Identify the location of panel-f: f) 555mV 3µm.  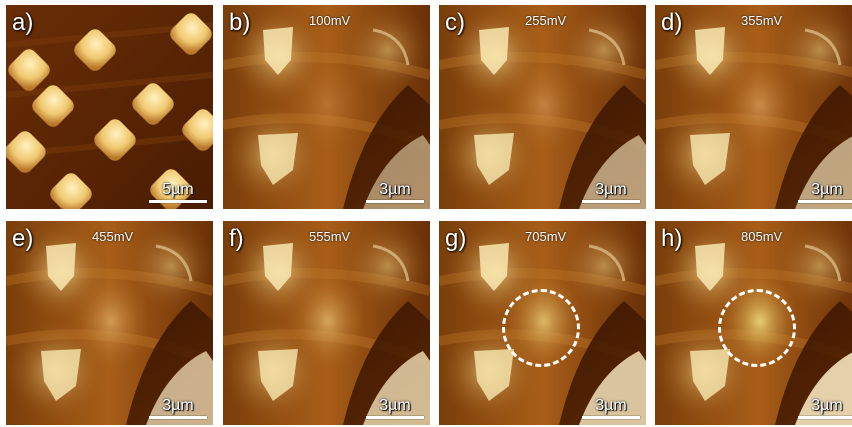
(326, 323).